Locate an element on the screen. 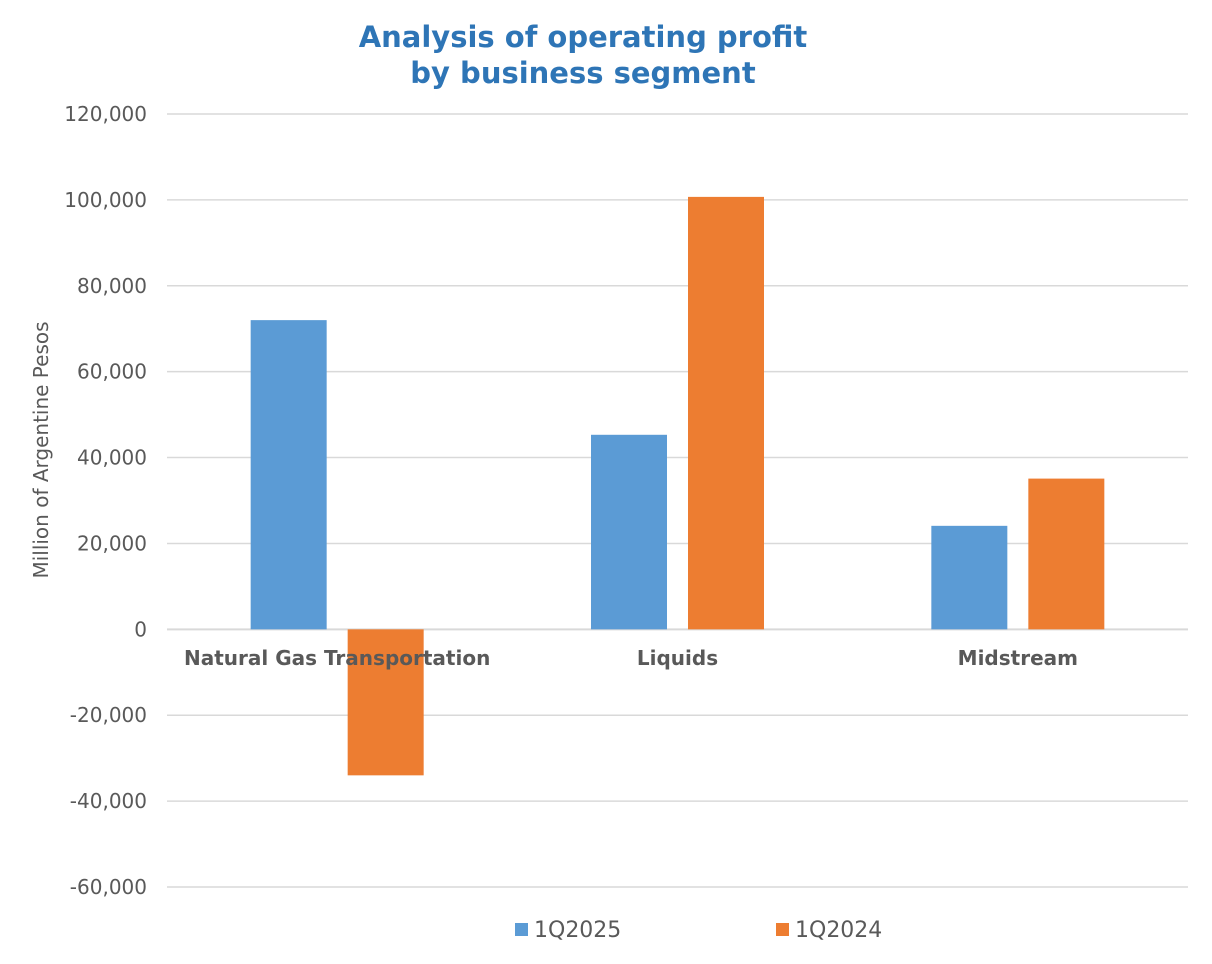 This screenshot has width=1212, height=964. y-tick-label: 60,000 is located at coordinates (112, 372).